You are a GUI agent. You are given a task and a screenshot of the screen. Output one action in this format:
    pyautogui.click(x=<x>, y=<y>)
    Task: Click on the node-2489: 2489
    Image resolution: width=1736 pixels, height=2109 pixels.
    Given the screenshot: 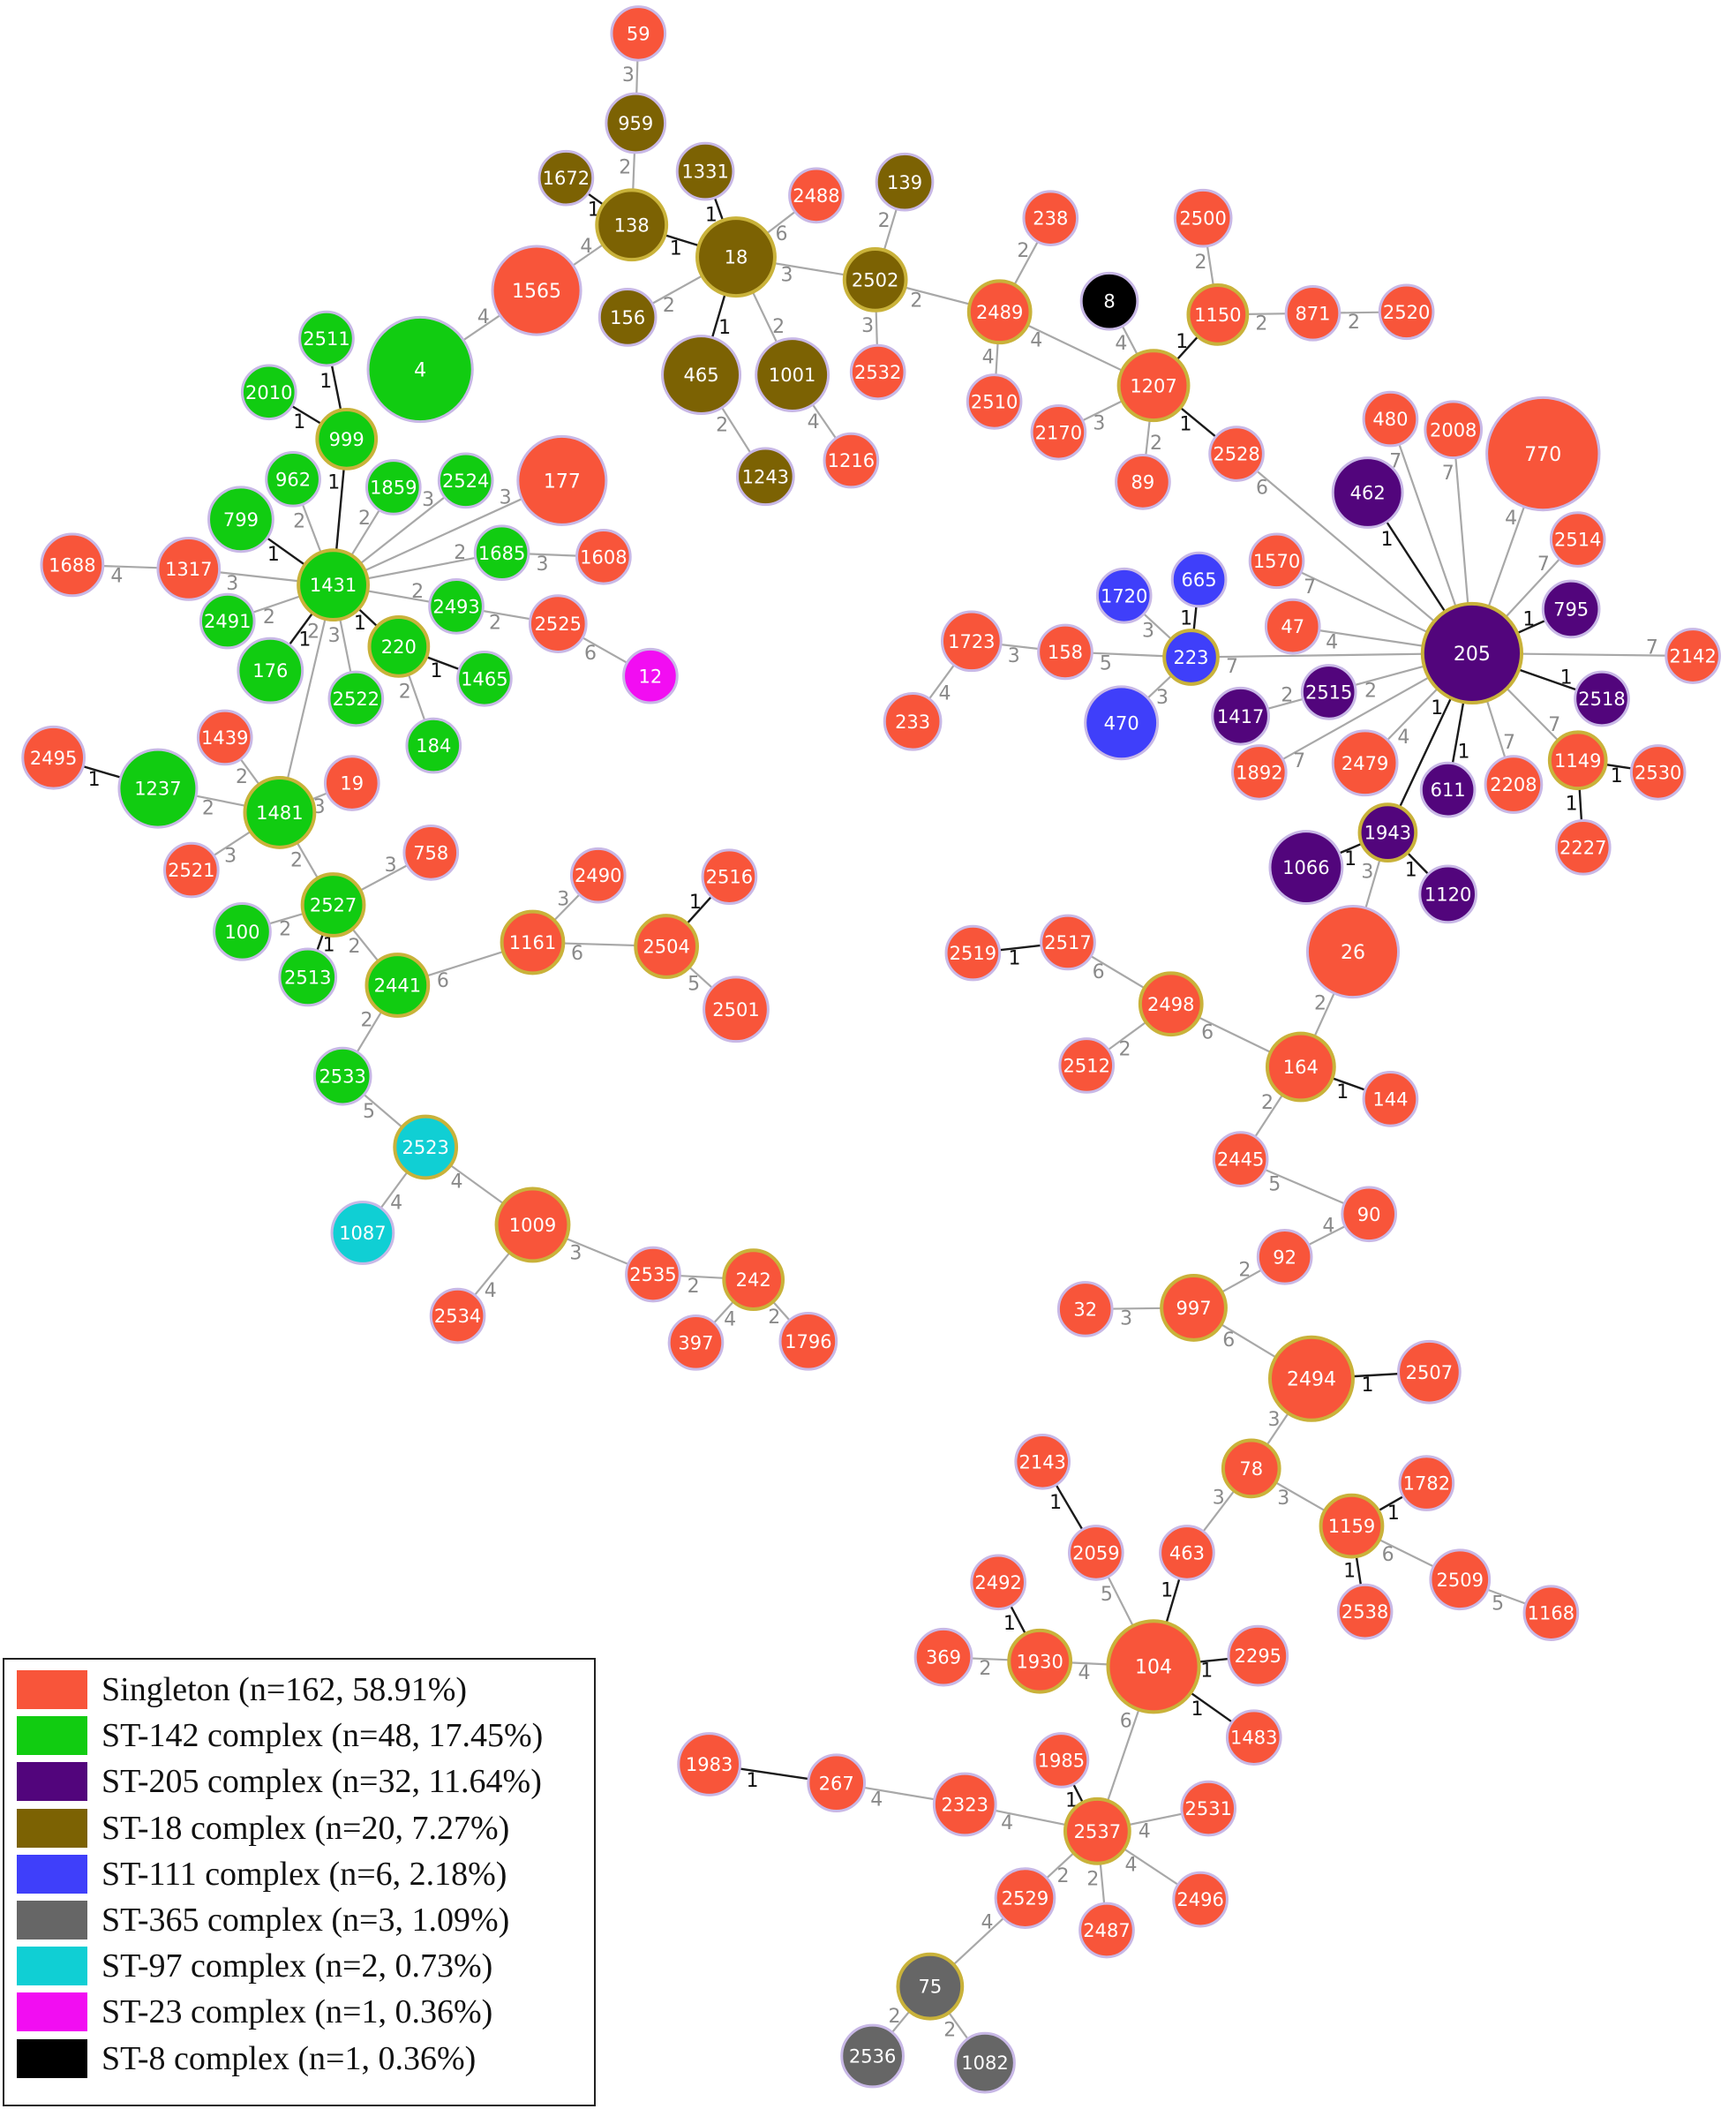 What is the action you would take?
    pyautogui.click(x=1000, y=312)
    